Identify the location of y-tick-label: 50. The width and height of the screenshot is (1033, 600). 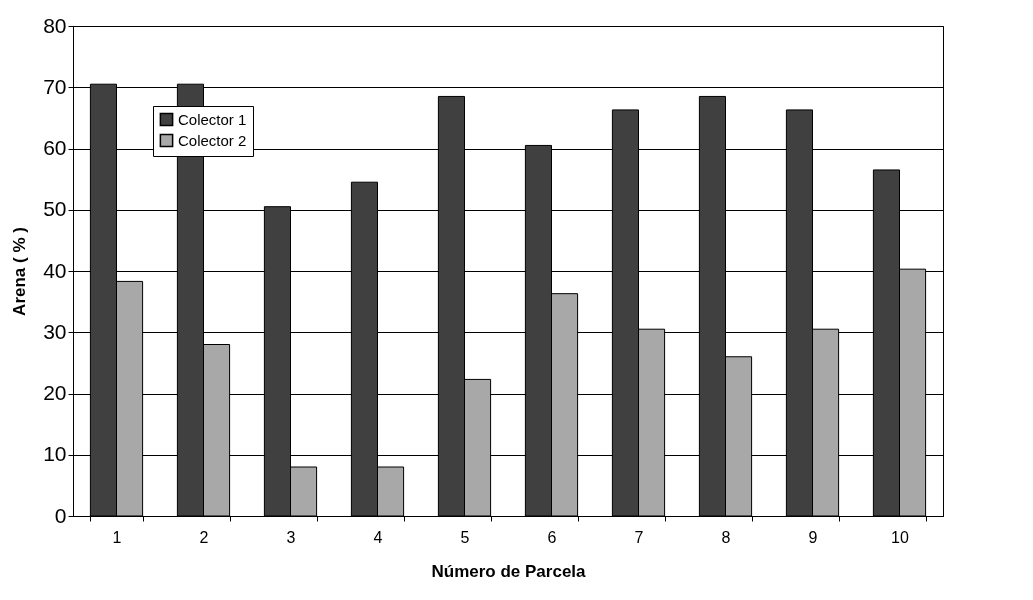
(55, 209).